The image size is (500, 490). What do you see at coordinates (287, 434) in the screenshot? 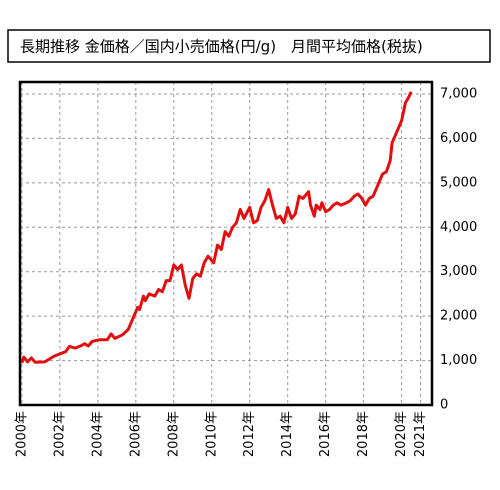
I see `x-tick-label: 2014年` at bounding box center [287, 434].